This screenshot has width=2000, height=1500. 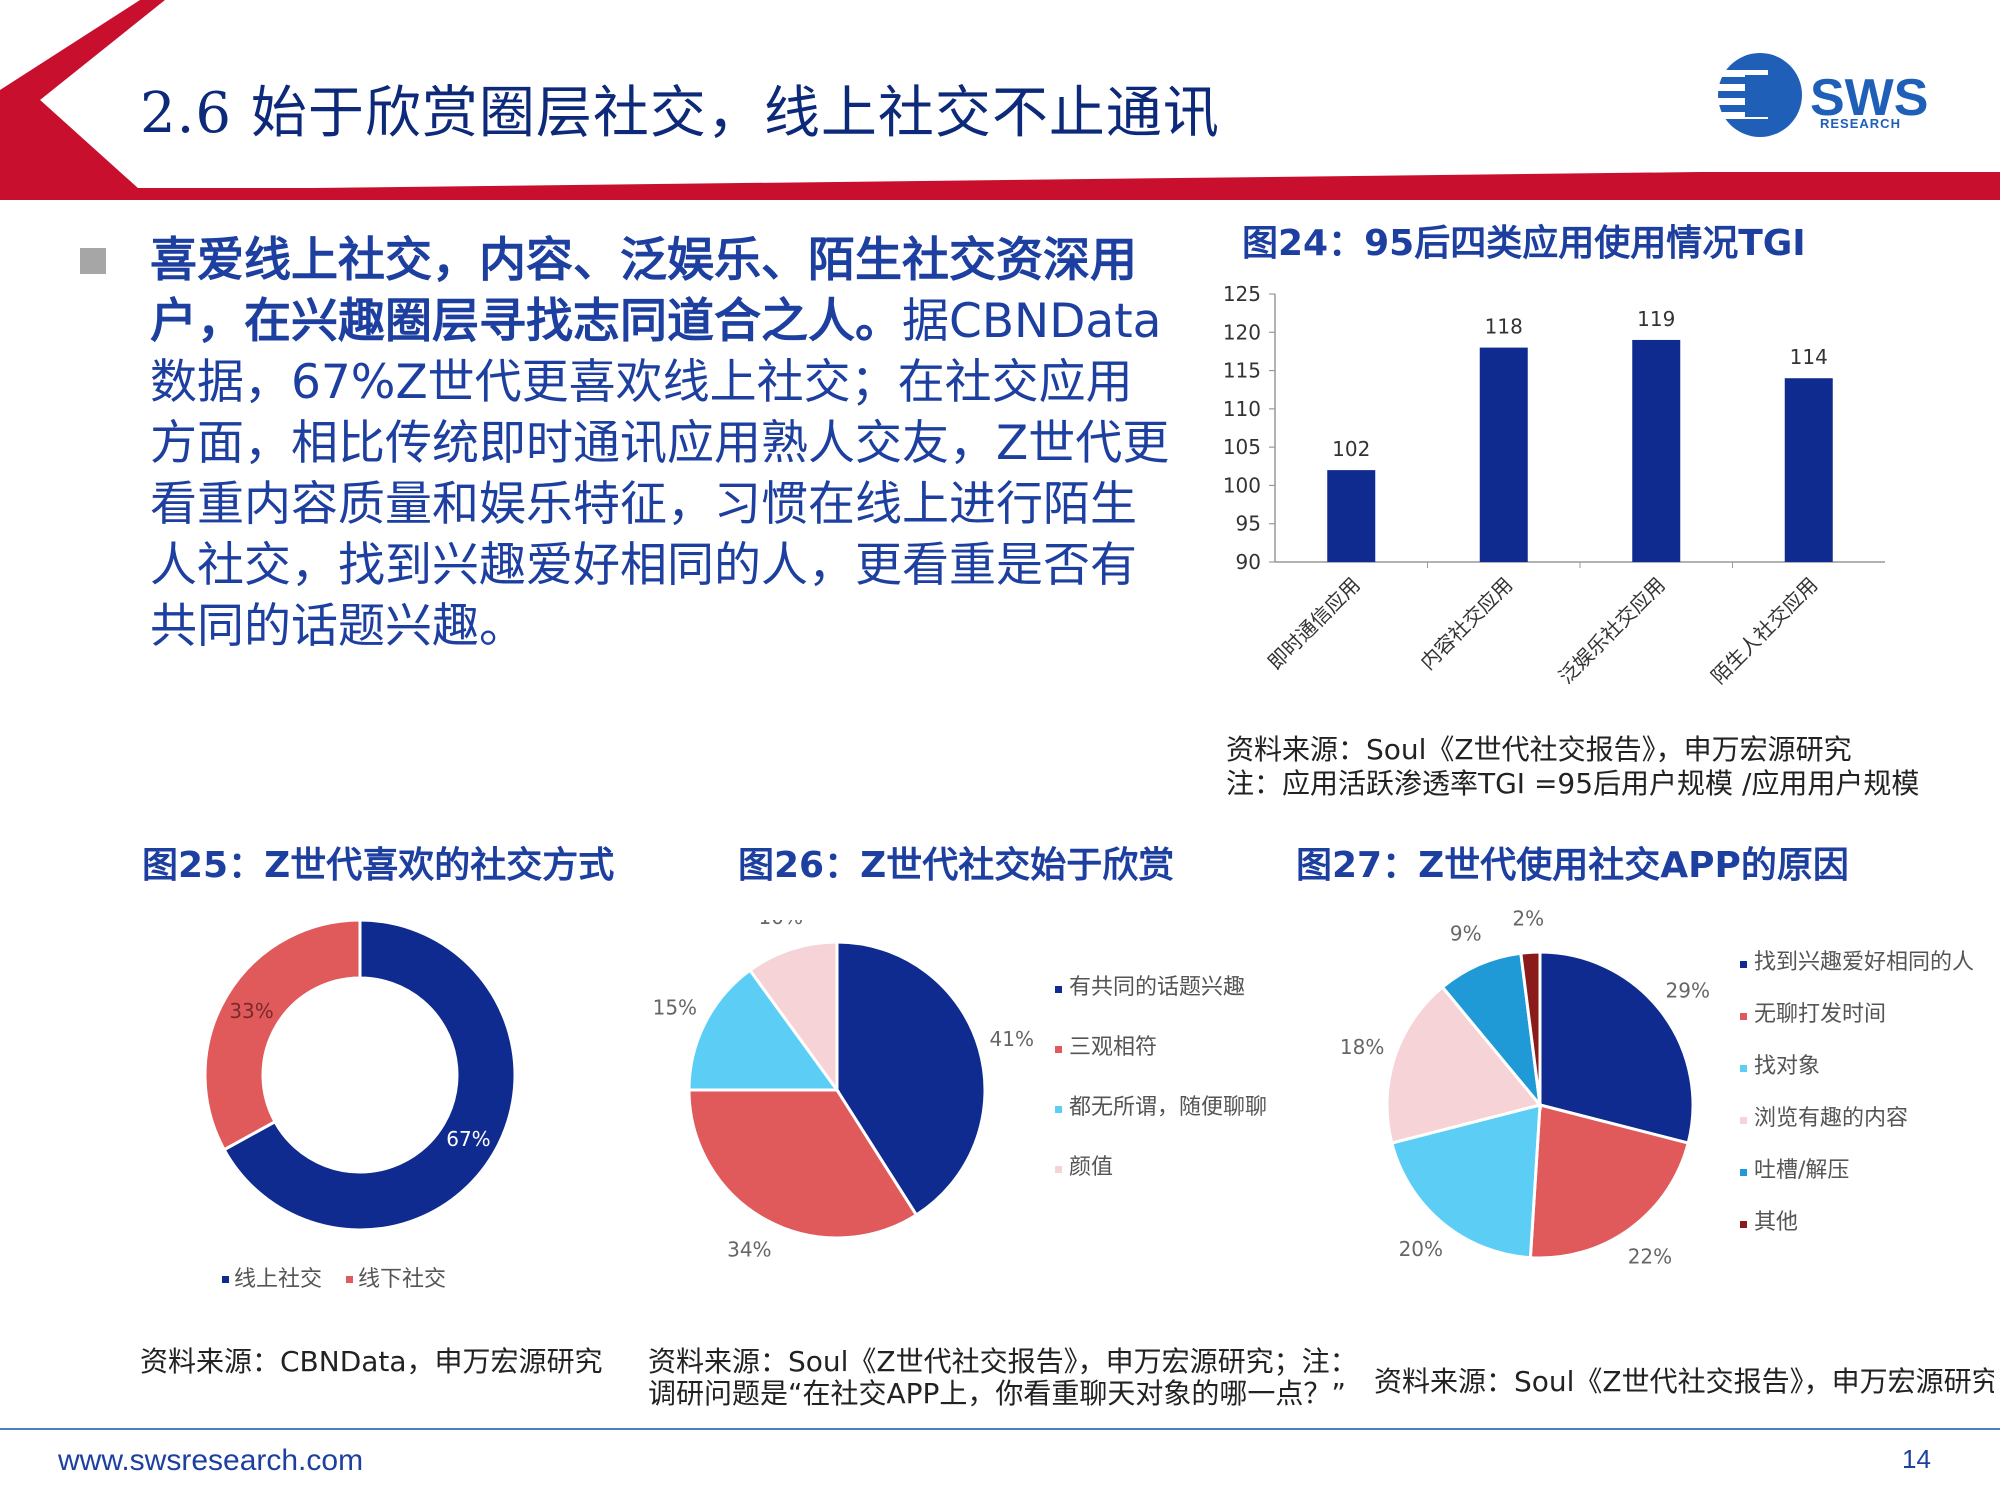 What do you see at coordinates (1801, 1170) in the screenshot?
I see `legend-label: 吐槽/解压` at bounding box center [1801, 1170].